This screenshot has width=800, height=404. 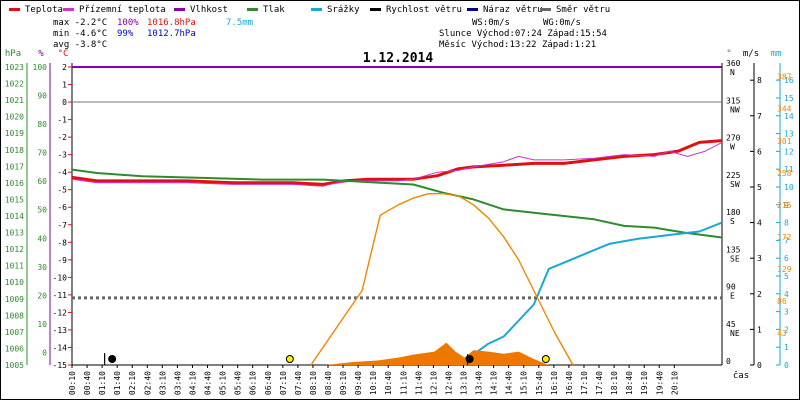 What do you see at coordinates (569, 383) in the screenshot?
I see `x-tick-label: 16:40` at bounding box center [569, 383].